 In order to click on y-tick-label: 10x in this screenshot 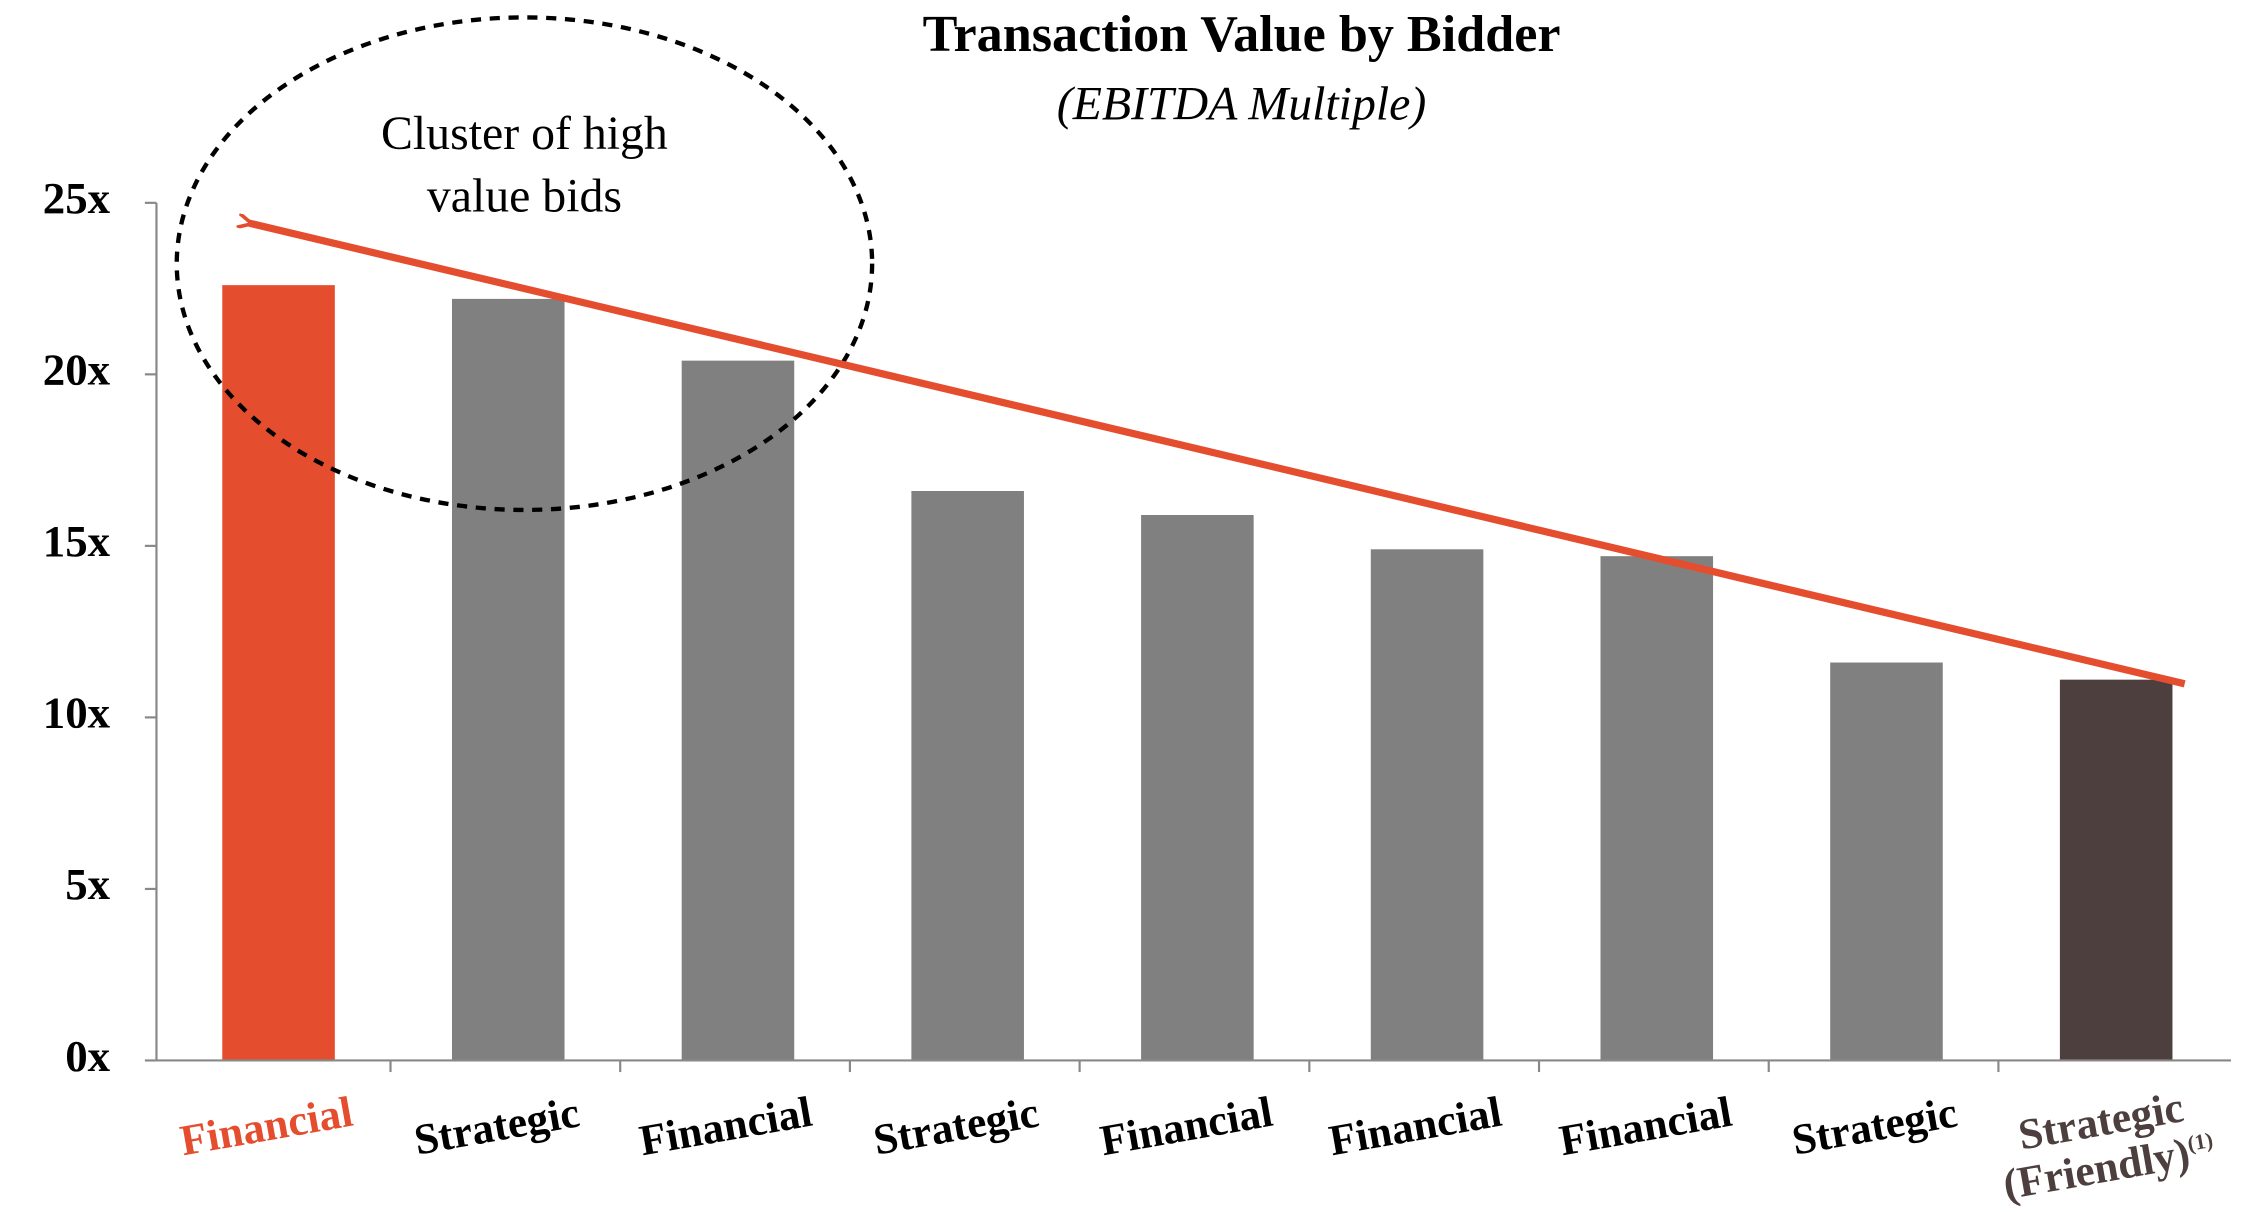, I will do `click(77, 713)`.